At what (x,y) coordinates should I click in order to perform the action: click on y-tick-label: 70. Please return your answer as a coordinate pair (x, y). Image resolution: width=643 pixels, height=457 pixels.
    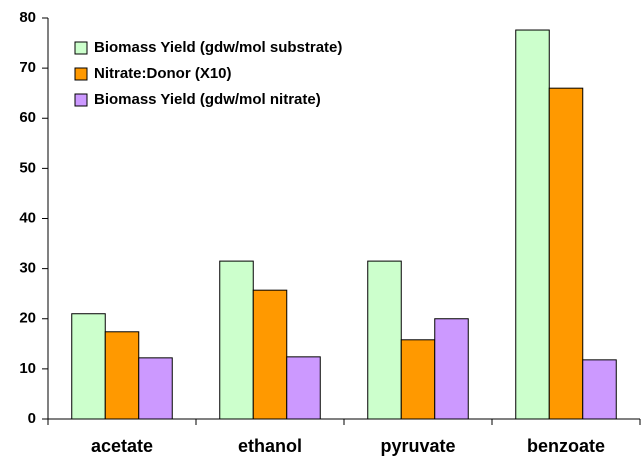
    Looking at the image, I should click on (27, 67).